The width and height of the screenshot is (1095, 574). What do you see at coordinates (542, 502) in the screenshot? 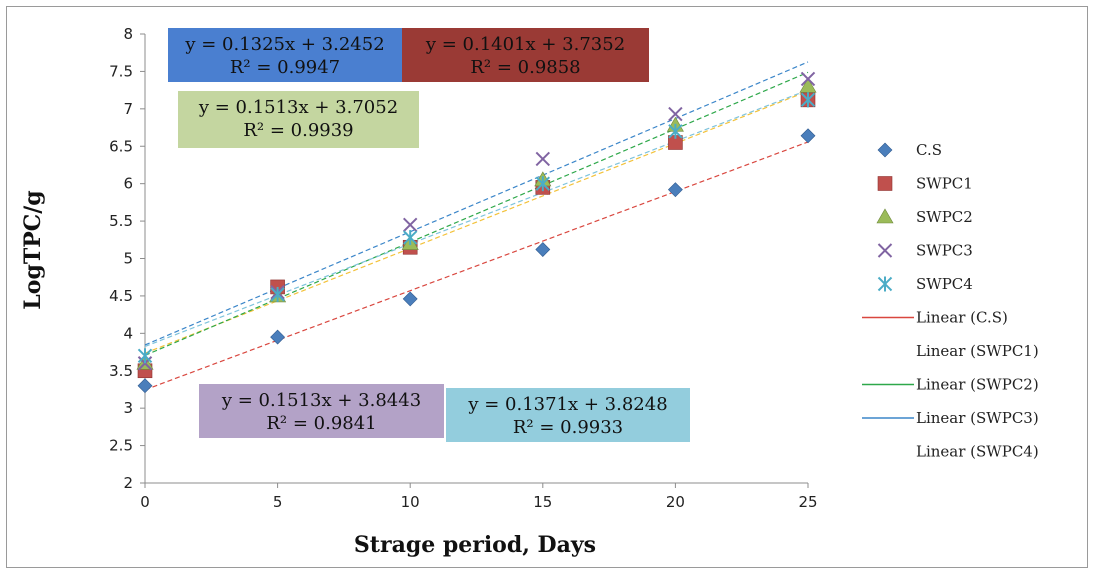
I see `x-tick-label: 15` at bounding box center [542, 502].